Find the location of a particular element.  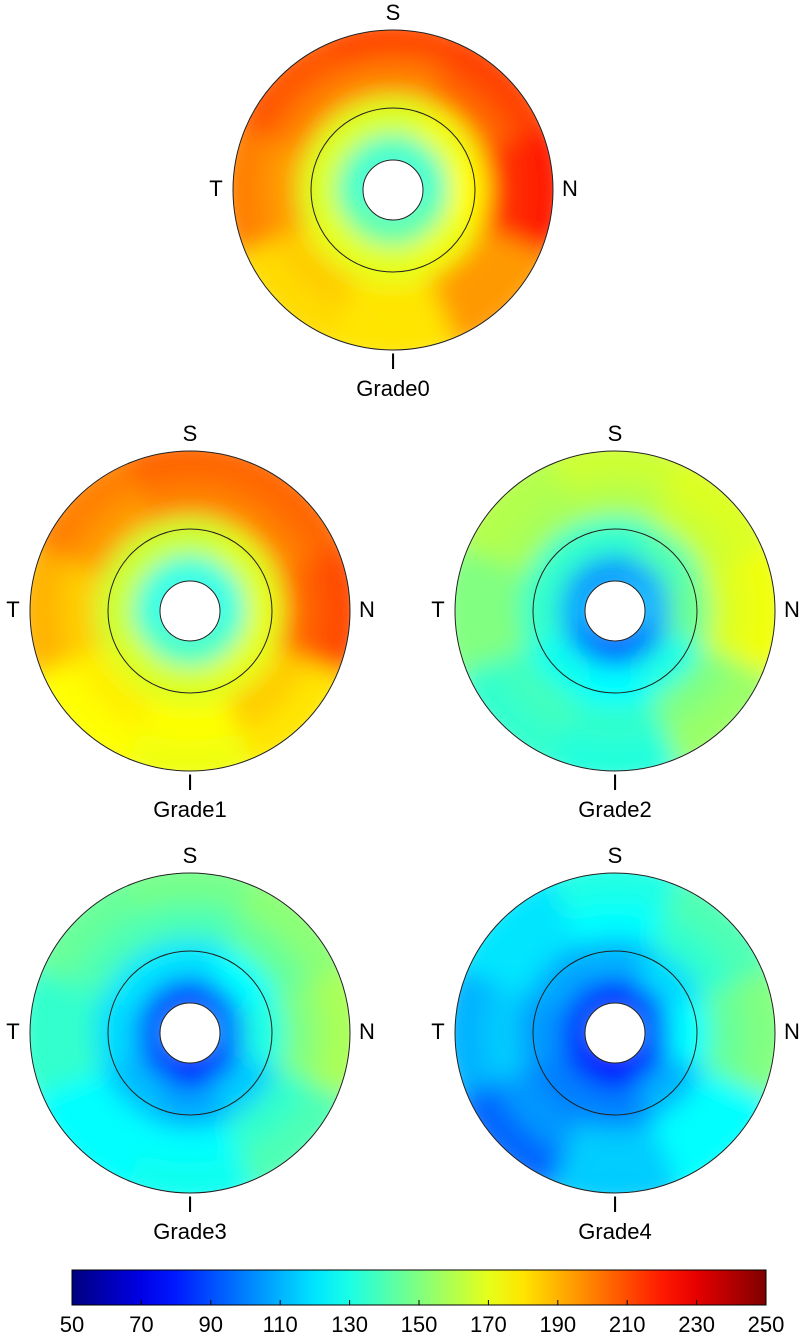

map-label: Grade1 is located at coordinates (189, 809).